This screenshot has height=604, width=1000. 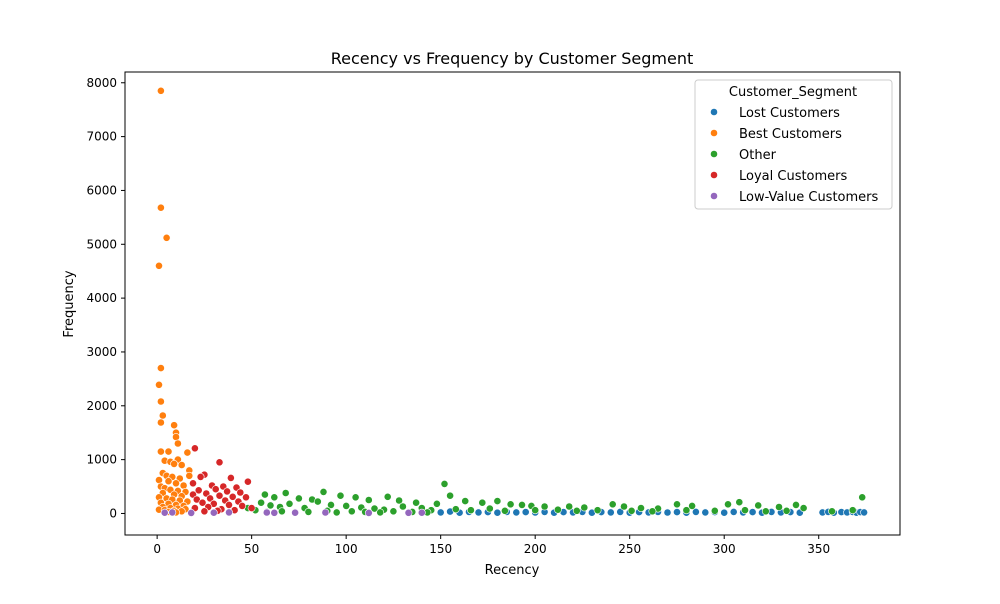 I want to click on y-tick-label: 6000, so click(x=101, y=190).